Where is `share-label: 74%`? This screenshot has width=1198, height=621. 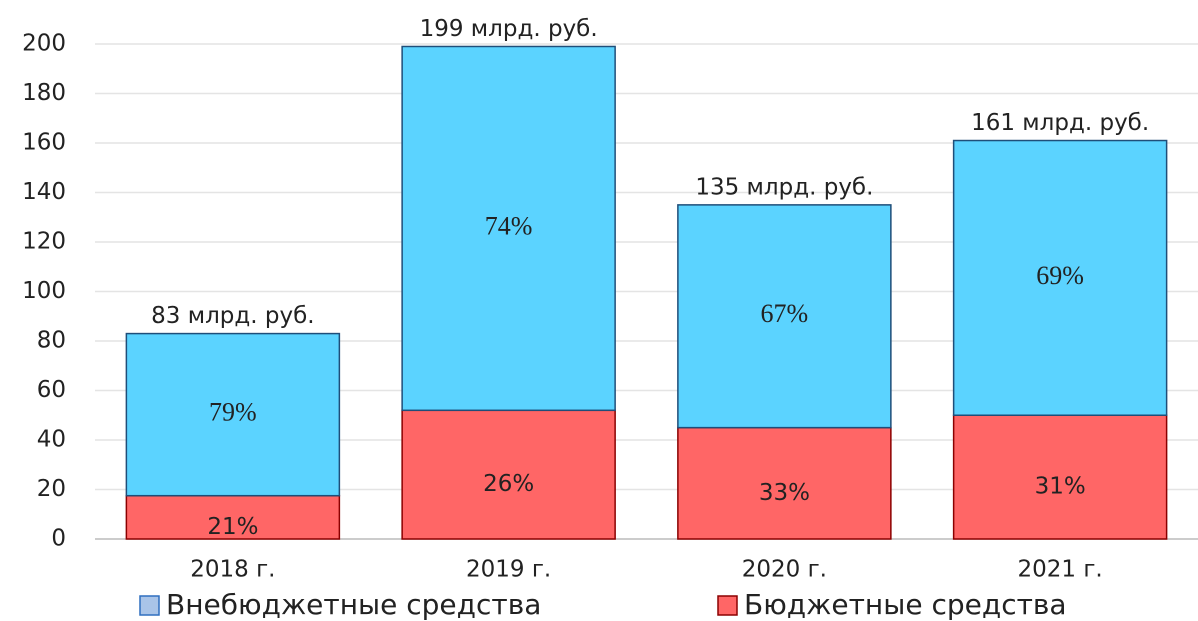 share-label: 74% is located at coordinates (509, 225).